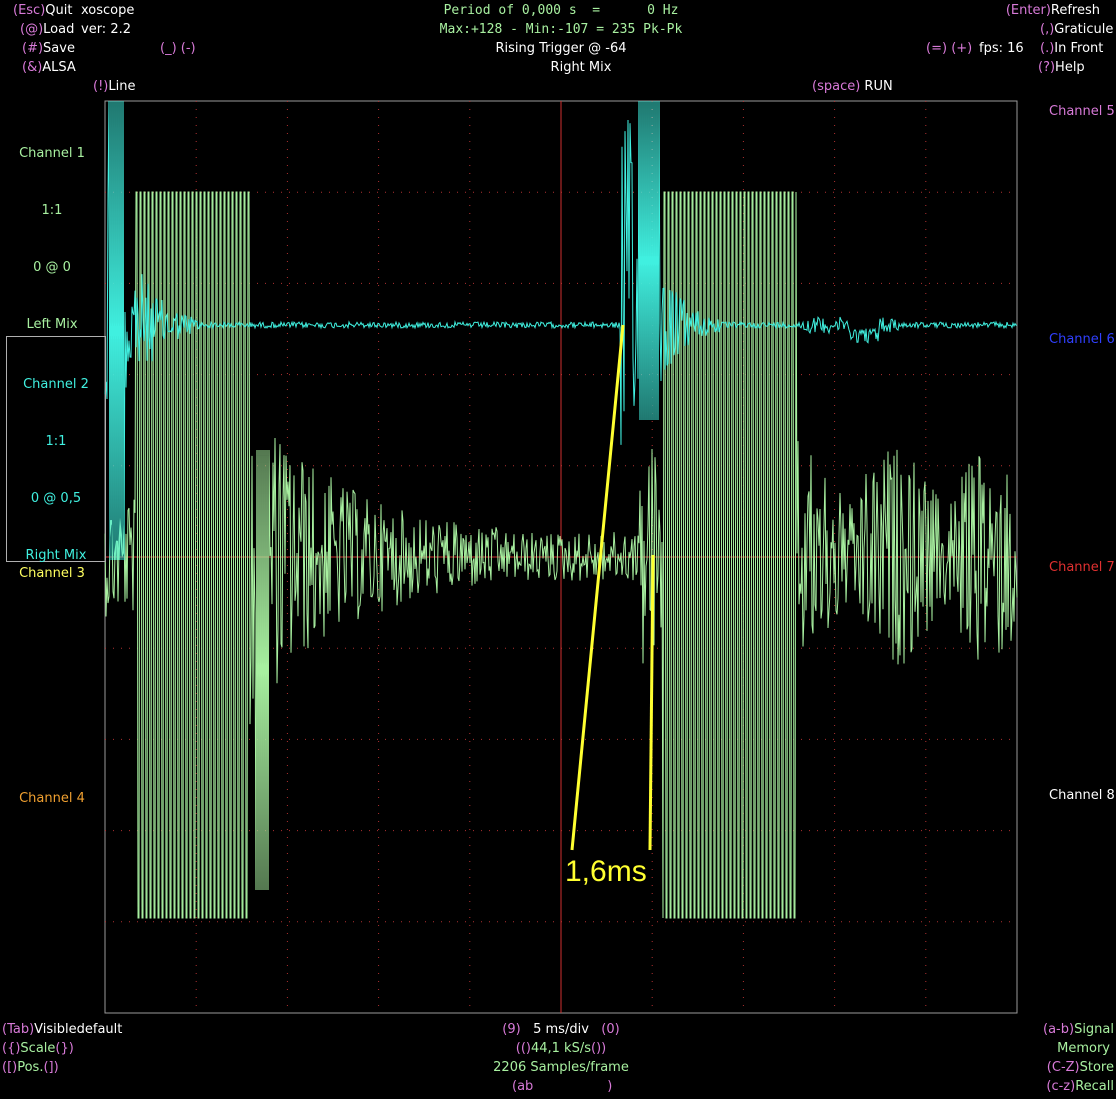 The width and height of the screenshot is (1116, 1099). What do you see at coordinates (108, 10) in the screenshot?
I see `app-name: xoscope` at bounding box center [108, 10].